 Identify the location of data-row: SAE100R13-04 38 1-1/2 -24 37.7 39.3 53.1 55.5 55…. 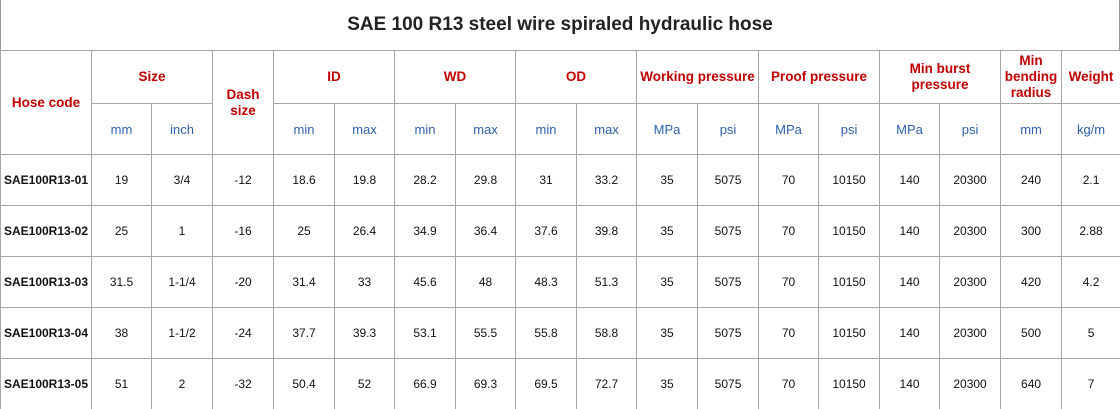
(560, 333).